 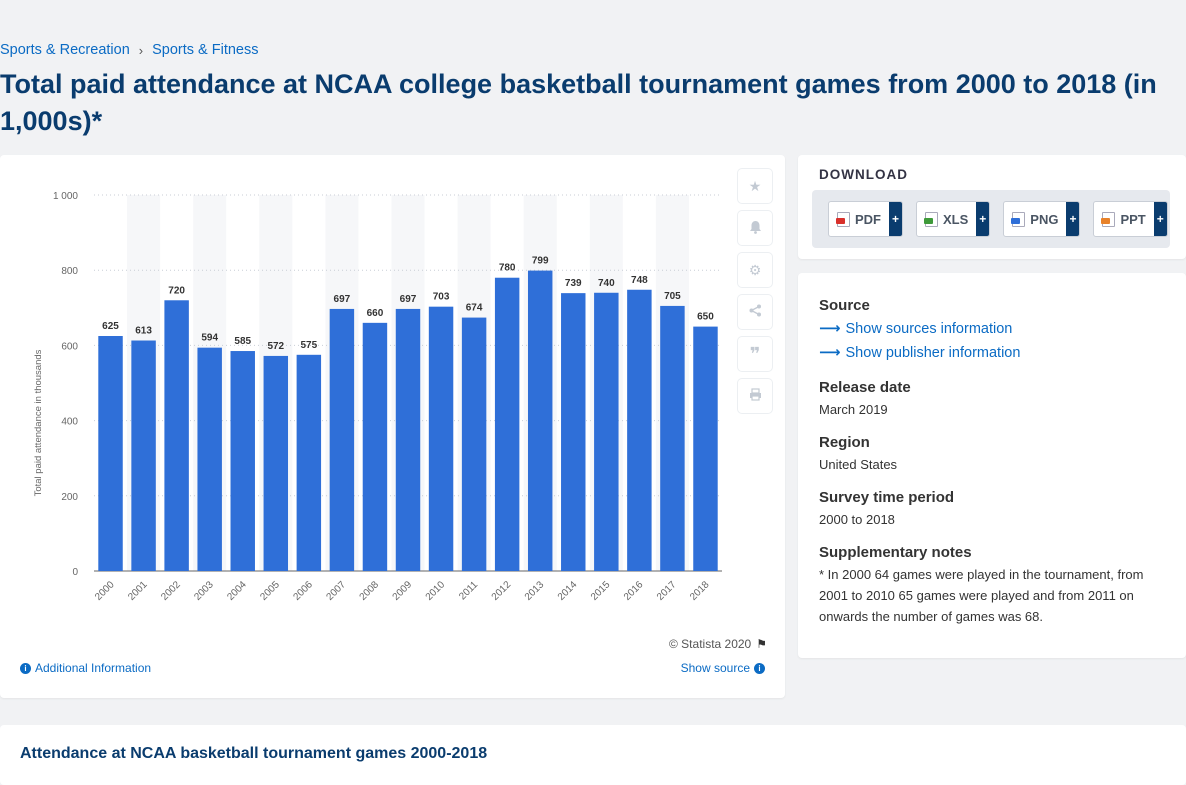 I want to click on notification-button, so click(x=755, y=228).